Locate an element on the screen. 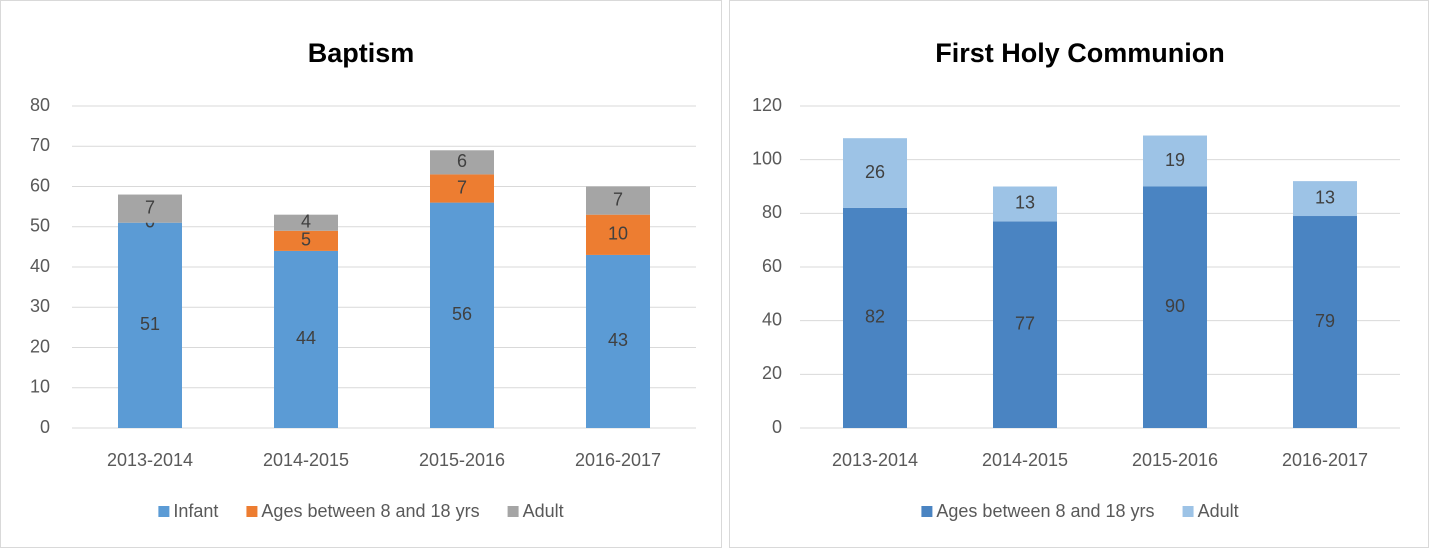 This screenshot has height=553, width=1429. legend-label: Infant is located at coordinates (195, 511).